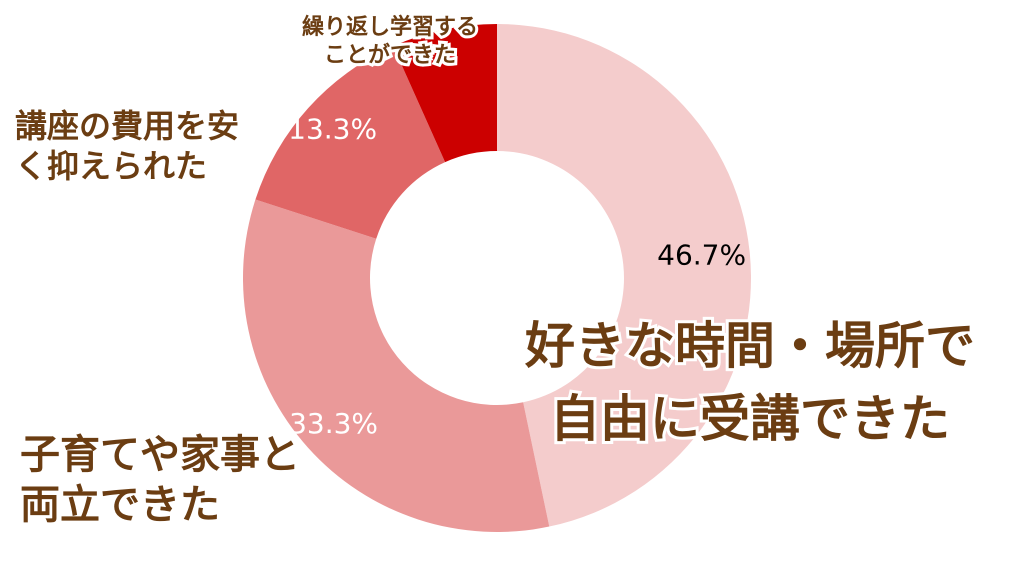 The image size is (1024, 576). What do you see at coordinates (333, 423) in the screenshot?
I see `value-label: 33.3%` at bounding box center [333, 423].